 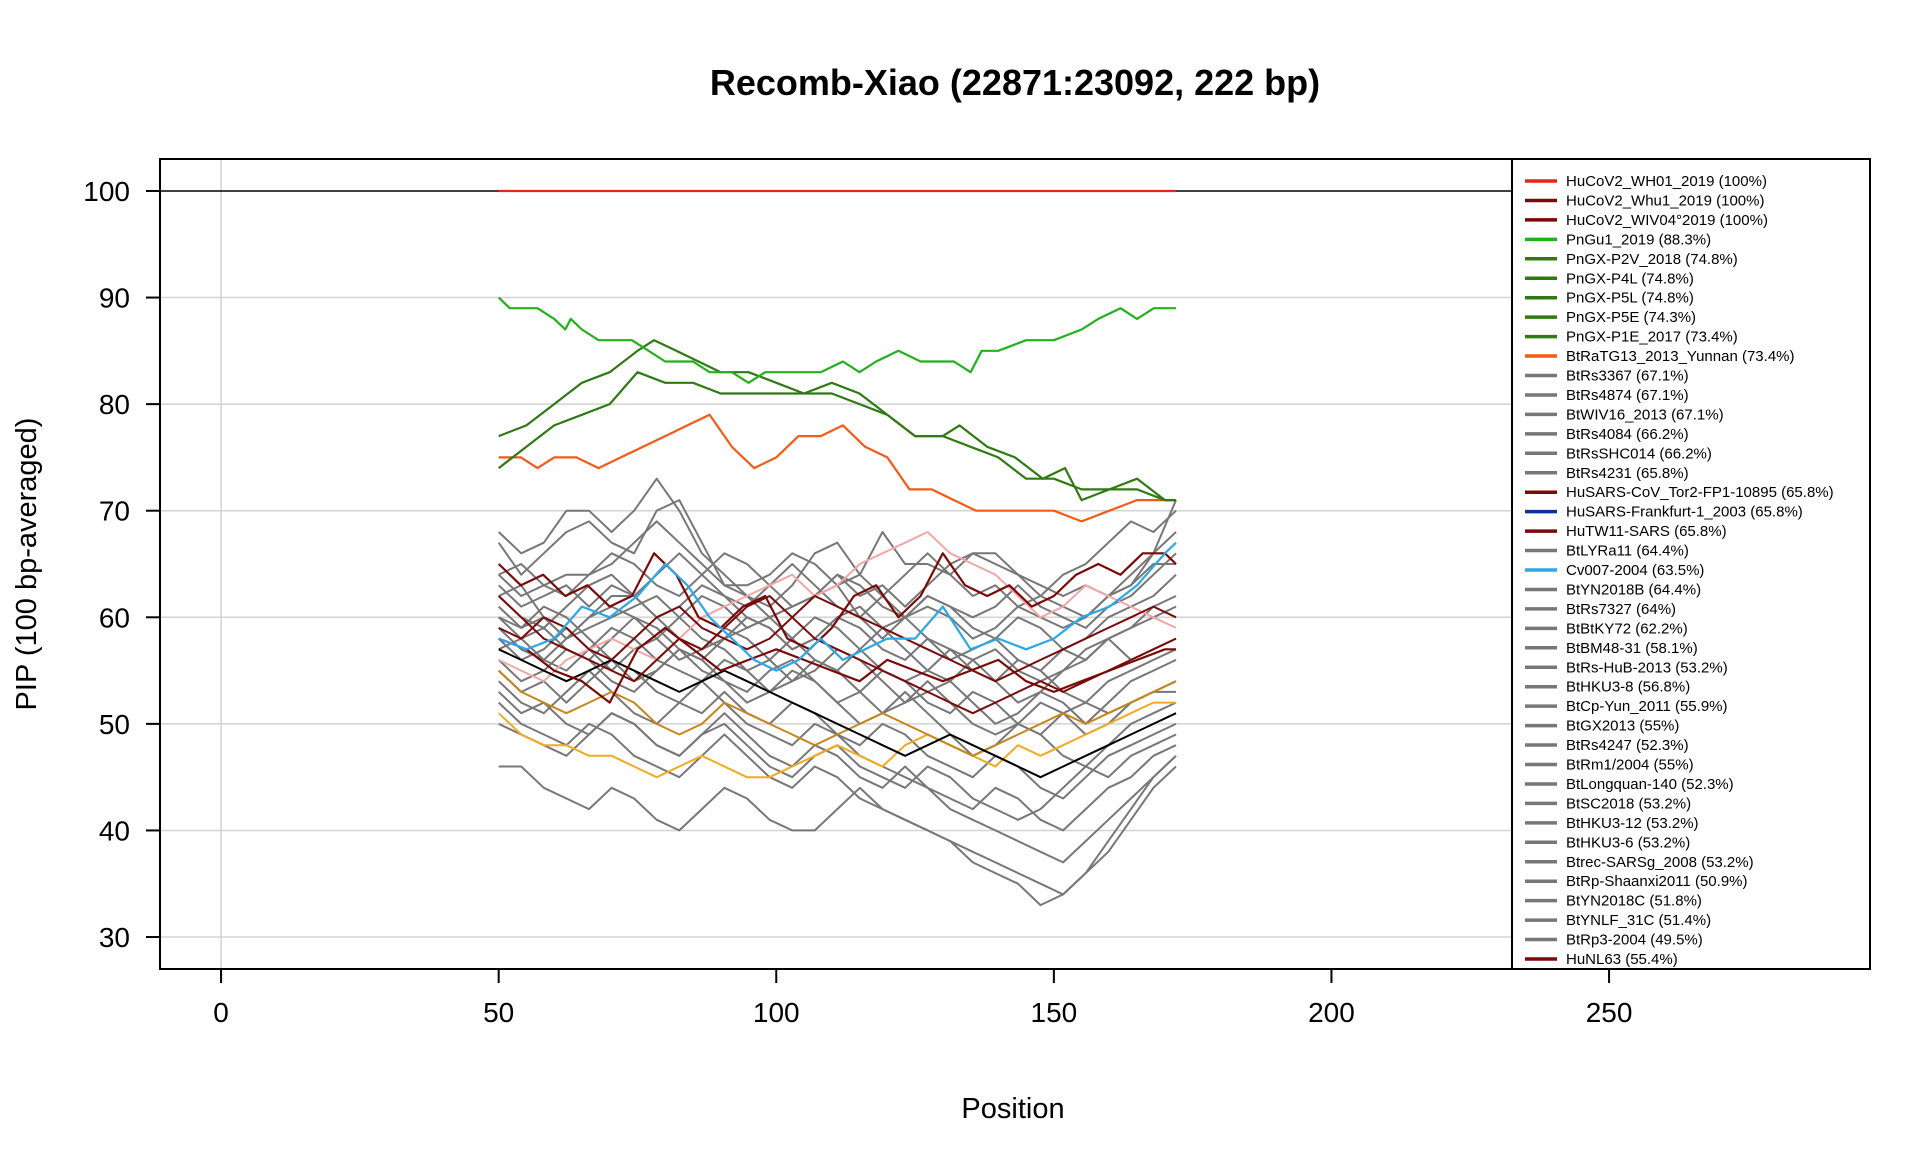 What do you see at coordinates (114, 937) in the screenshot?
I see `y-tick-label: 30` at bounding box center [114, 937].